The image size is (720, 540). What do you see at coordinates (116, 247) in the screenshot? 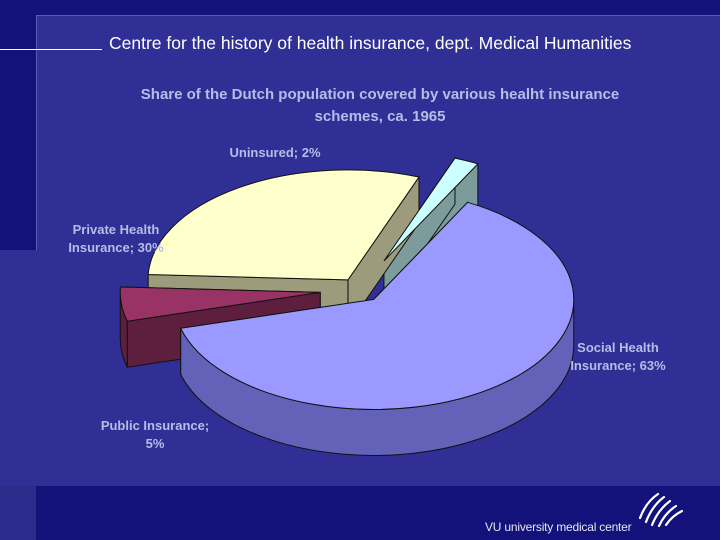
I see `pie-label-private-health-insurance-line-1: Insurance; 30%` at bounding box center [116, 247].